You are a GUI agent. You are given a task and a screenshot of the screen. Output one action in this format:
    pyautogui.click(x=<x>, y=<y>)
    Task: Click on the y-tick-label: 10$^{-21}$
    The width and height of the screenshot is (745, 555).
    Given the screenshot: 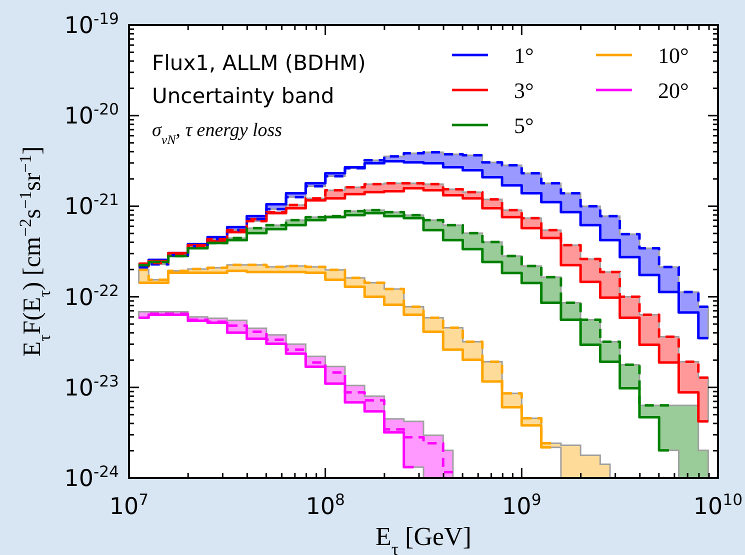 What is the action you would take?
    pyautogui.click(x=91, y=205)
    